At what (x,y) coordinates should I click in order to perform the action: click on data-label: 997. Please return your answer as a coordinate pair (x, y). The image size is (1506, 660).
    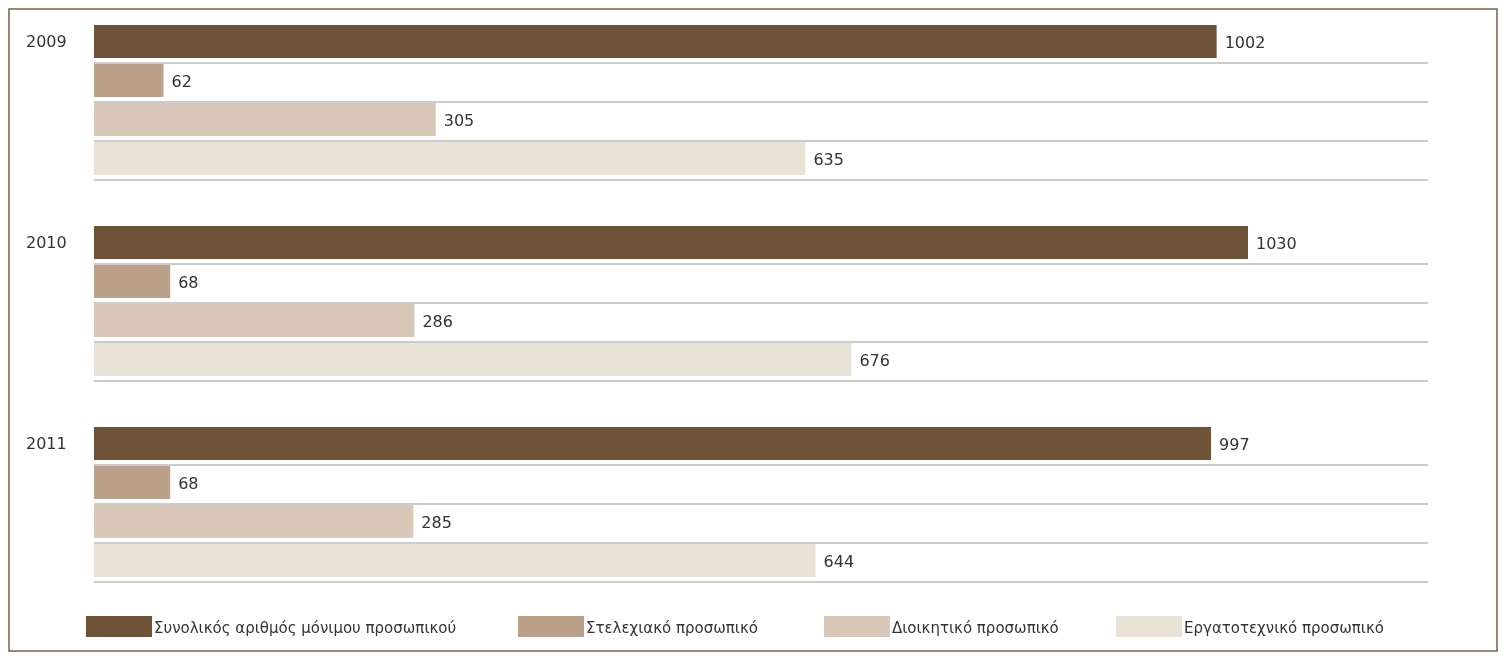
    Looking at the image, I should click on (1234, 444).